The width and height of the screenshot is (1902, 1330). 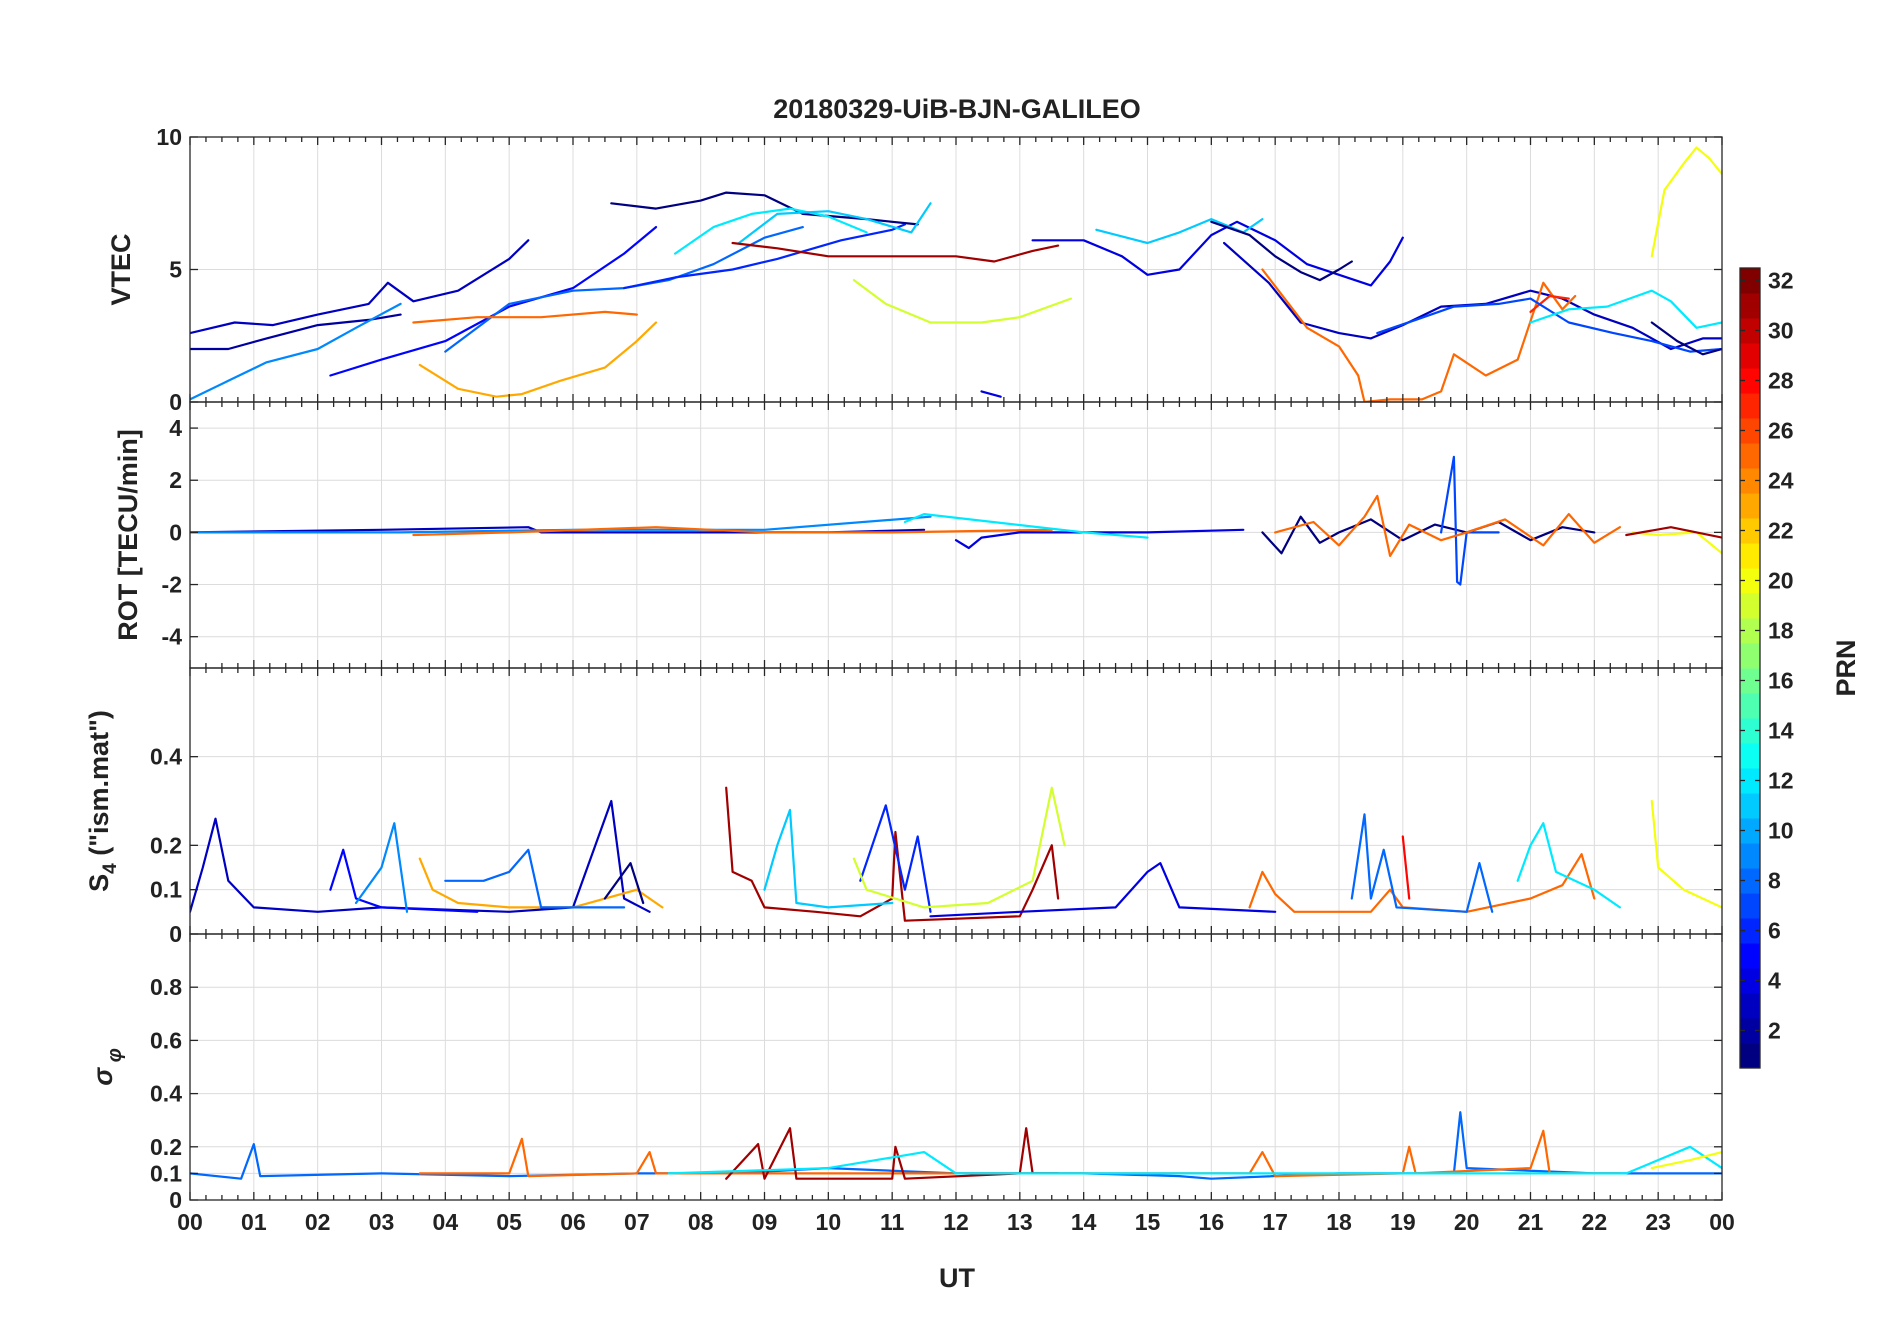 I want to click on prn-19-trace, so click(x=959, y=847).